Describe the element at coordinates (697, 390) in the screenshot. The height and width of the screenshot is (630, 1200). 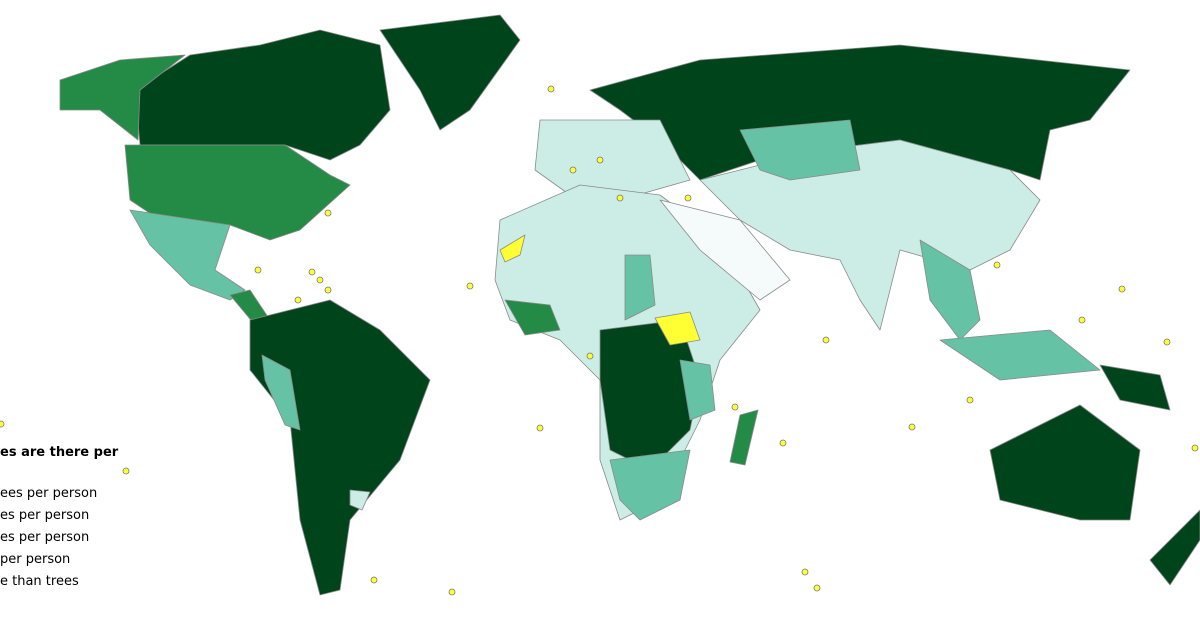
I see `east-africa` at that location.